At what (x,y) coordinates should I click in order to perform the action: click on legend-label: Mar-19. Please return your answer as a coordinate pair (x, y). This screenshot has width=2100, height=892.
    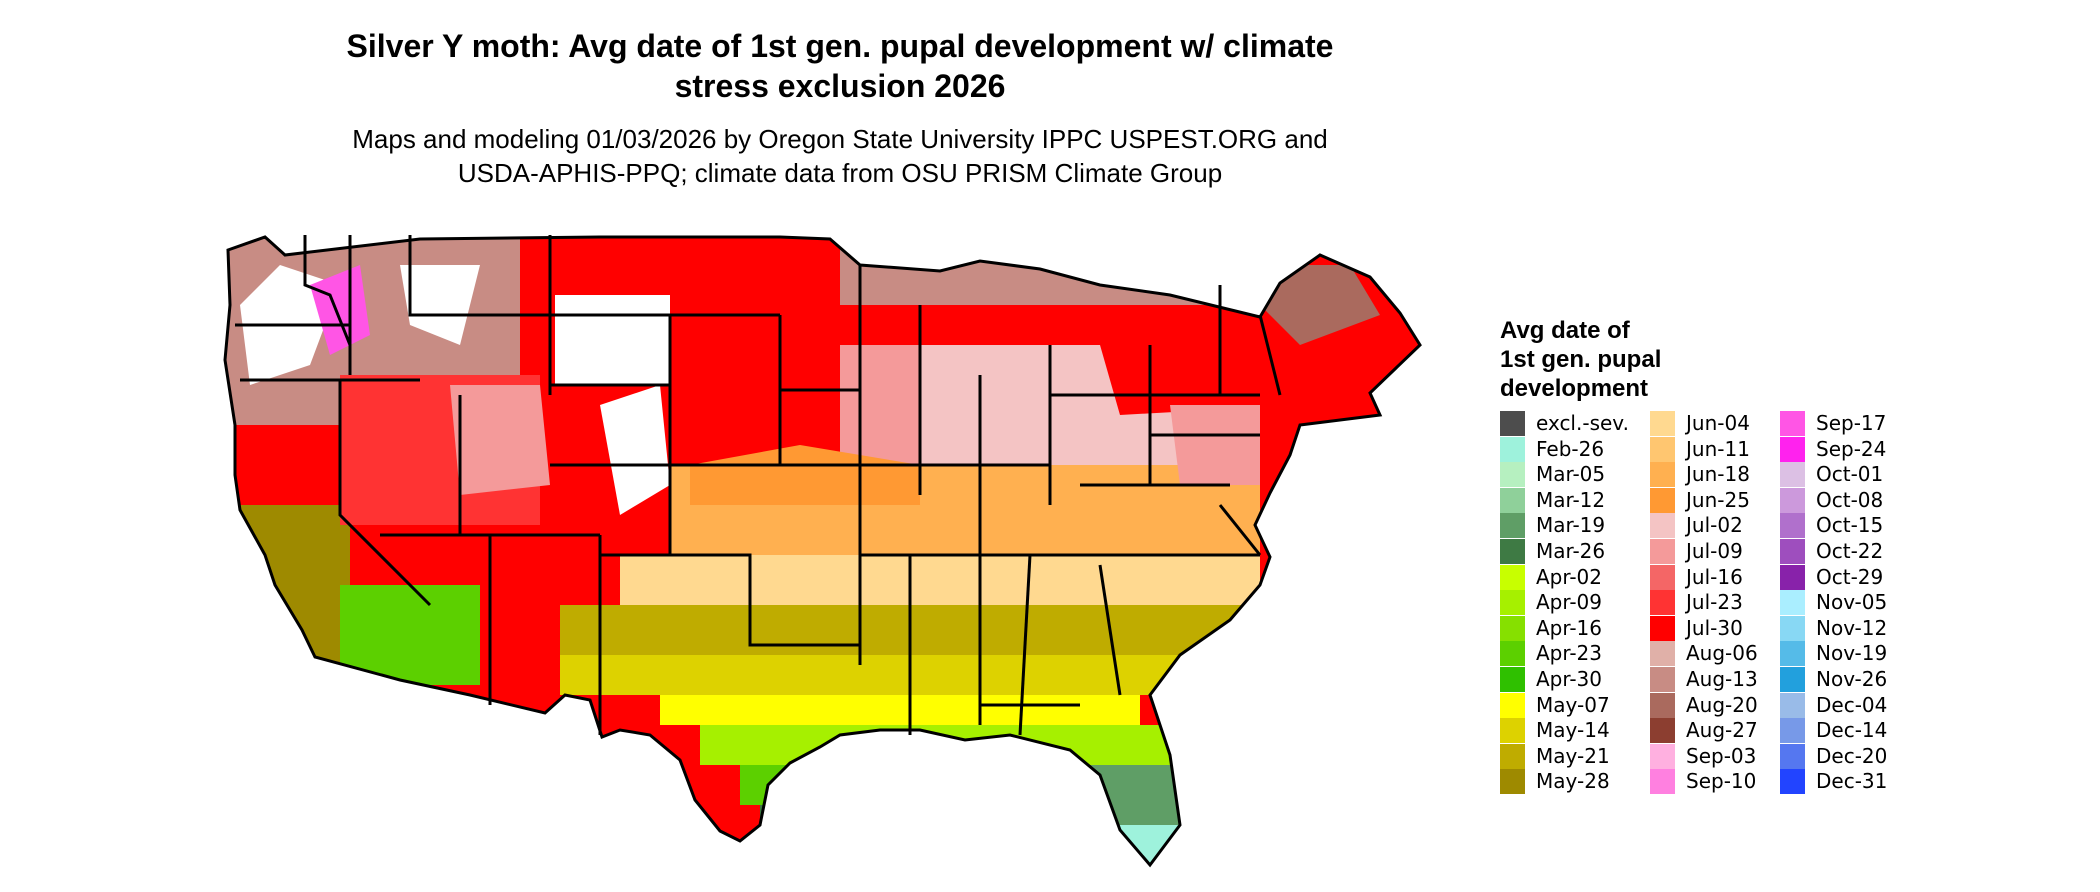
    Looking at the image, I should click on (1571, 525).